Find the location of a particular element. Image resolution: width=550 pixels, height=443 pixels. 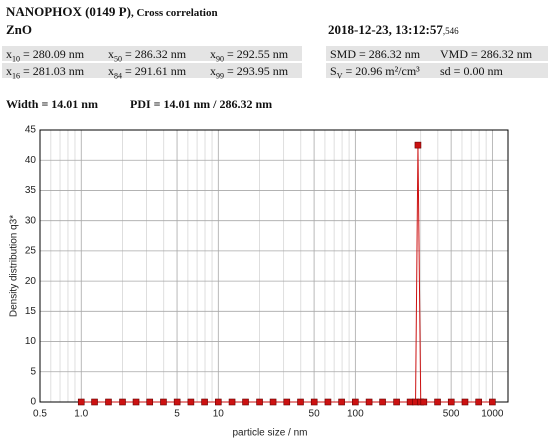

stat-symbol: VMD is located at coordinates (454, 54).